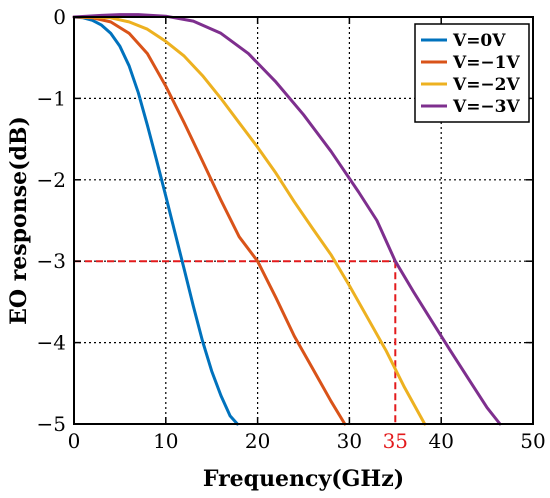 The image size is (550, 498). Describe the element at coordinates (486, 63) in the screenshot. I see `legend-label-2: V=−1V` at that location.